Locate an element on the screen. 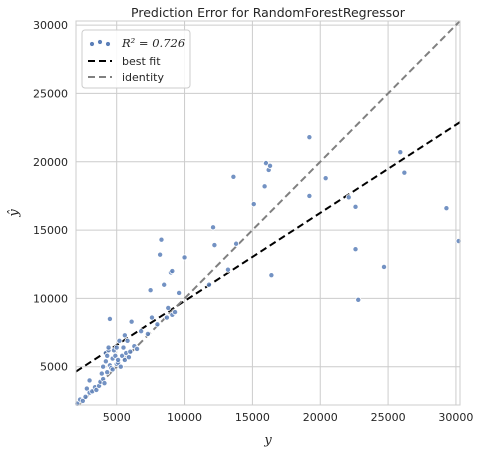 This screenshot has width=480, height=454. y-tick-label: 5000 is located at coordinates (54, 367).